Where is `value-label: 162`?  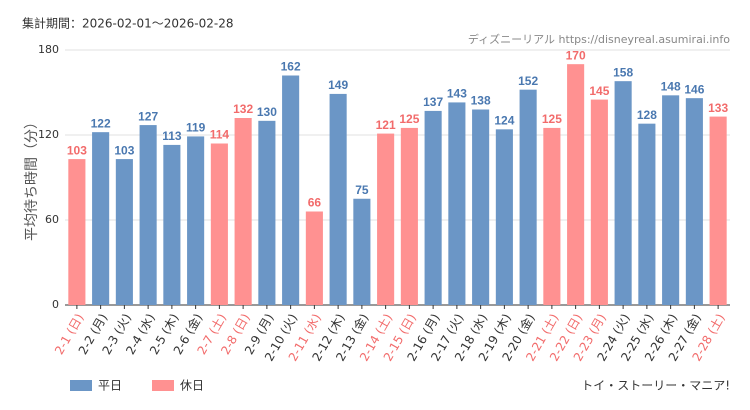
value-label: 162 is located at coordinates (291, 67).